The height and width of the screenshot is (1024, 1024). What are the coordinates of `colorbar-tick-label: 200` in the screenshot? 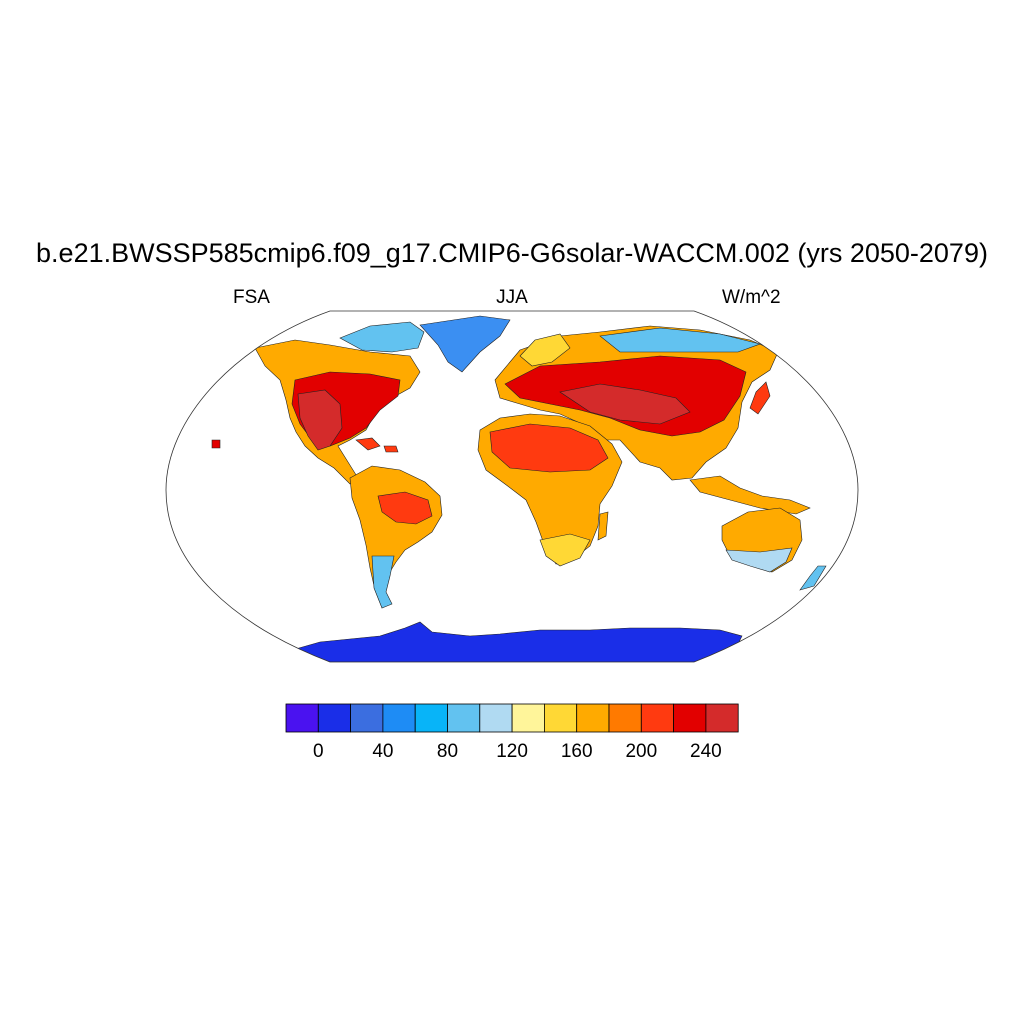 It's located at (641, 751).